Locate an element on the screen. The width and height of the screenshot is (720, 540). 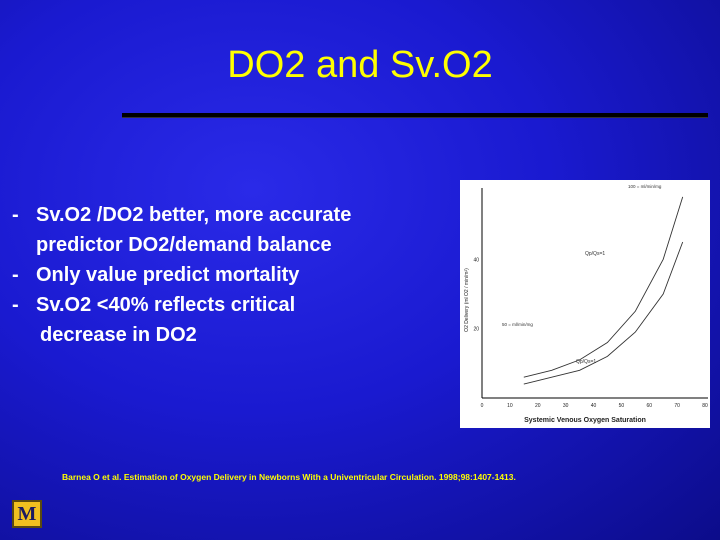
y-tick-label: 20 is located at coordinates (476, 330).